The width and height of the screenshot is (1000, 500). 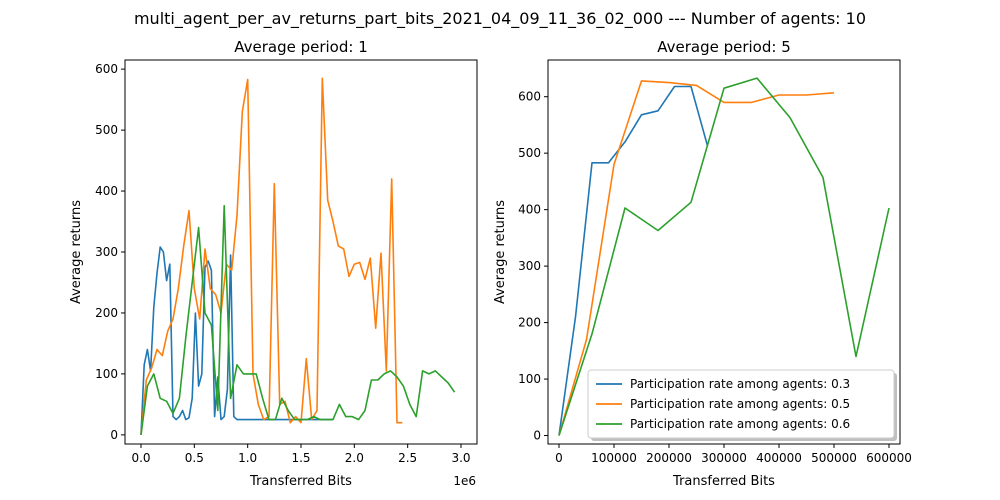 I want to click on right-chart-xlabel: Transferred Bits, so click(x=723, y=481).